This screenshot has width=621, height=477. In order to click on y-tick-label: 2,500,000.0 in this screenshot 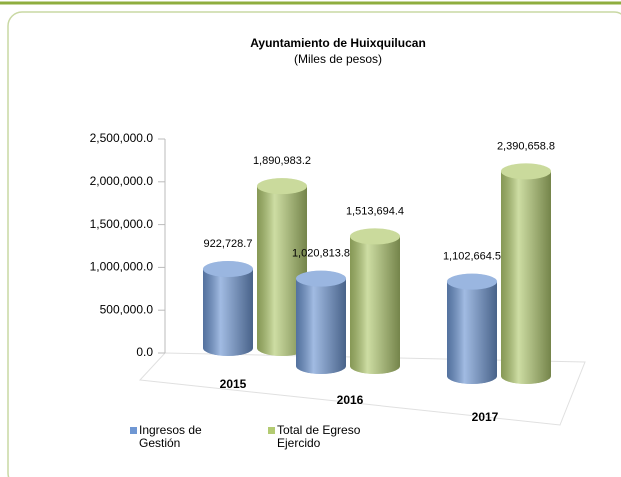, I will do `click(122, 138)`.